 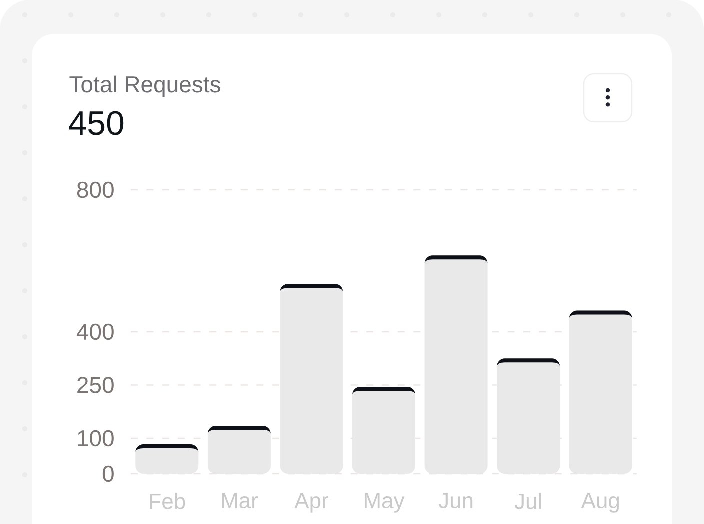 What do you see at coordinates (96, 438) in the screenshot?
I see `y-tick-label: 100` at bounding box center [96, 438].